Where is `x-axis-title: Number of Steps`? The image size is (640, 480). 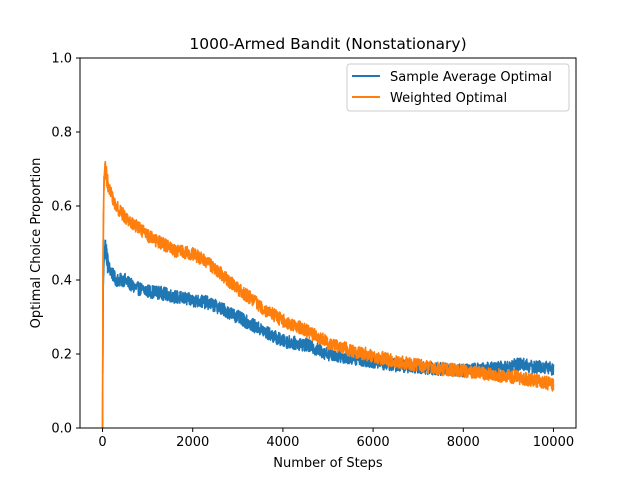
x-axis-title: Number of Steps is located at coordinates (328, 463).